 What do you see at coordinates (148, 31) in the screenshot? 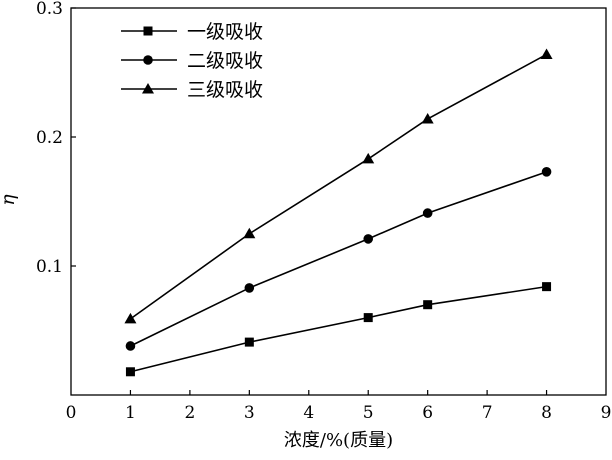
I see `legend-marker-square` at bounding box center [148, 31].